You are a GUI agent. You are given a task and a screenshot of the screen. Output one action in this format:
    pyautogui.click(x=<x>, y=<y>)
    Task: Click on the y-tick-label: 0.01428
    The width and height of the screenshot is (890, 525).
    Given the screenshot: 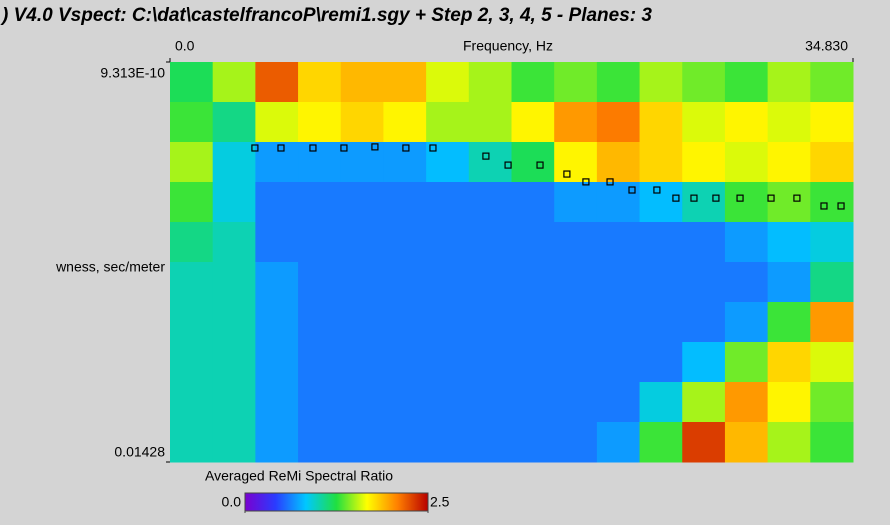 What is the action you would take?
    pyautogui.click(x=139, y=452)
    